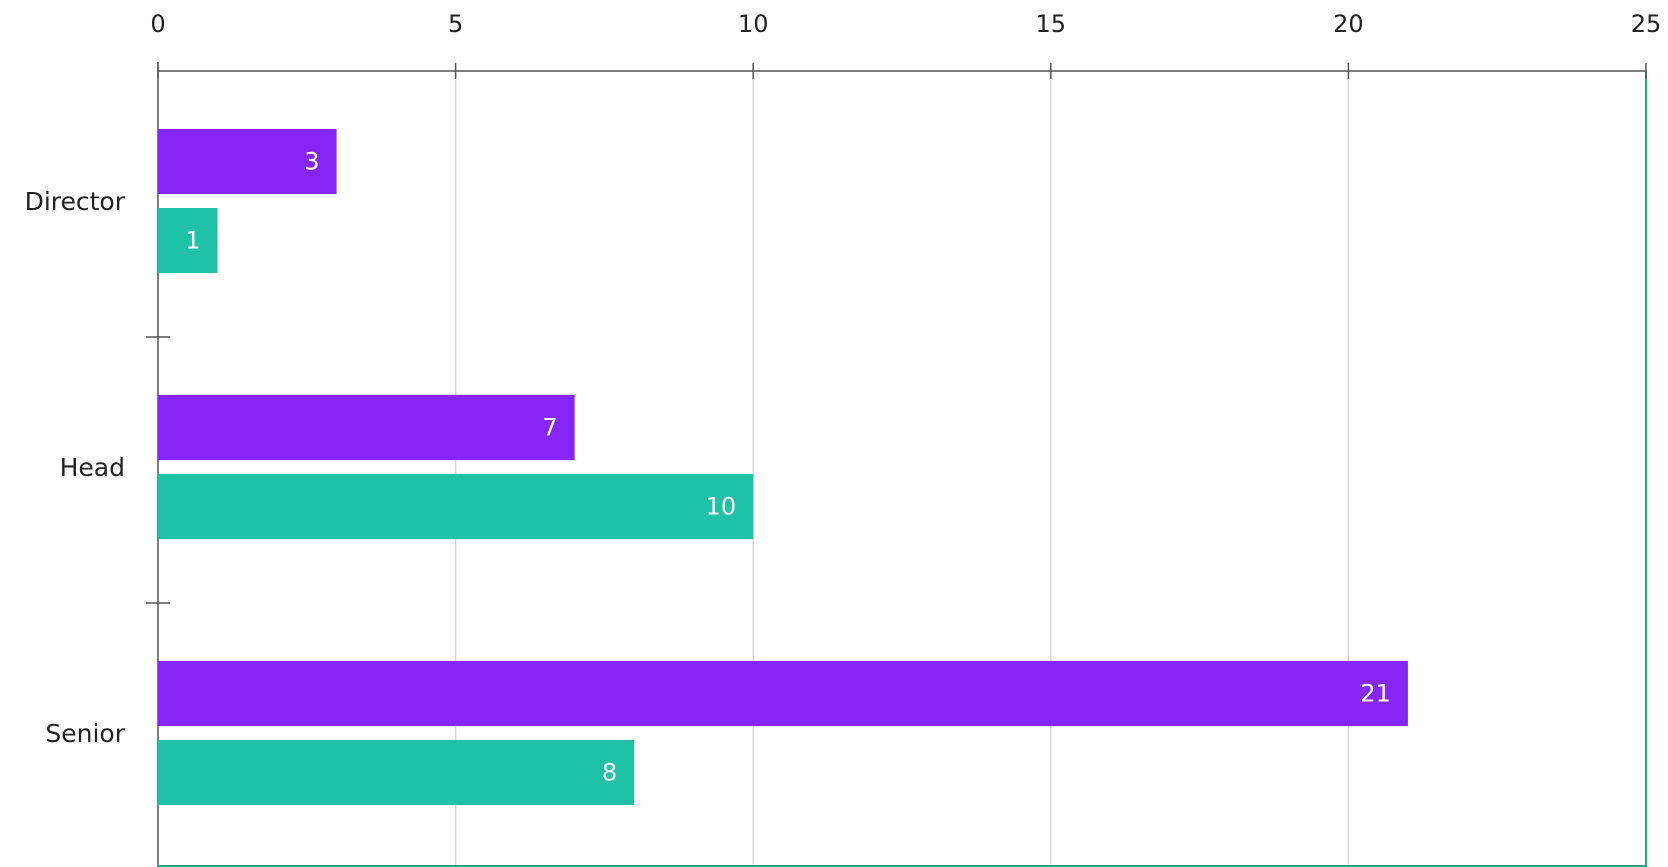  Describe the element at coordinates (1051, 24) in the screenshot. I see `x-tick-label: 15` at that location.